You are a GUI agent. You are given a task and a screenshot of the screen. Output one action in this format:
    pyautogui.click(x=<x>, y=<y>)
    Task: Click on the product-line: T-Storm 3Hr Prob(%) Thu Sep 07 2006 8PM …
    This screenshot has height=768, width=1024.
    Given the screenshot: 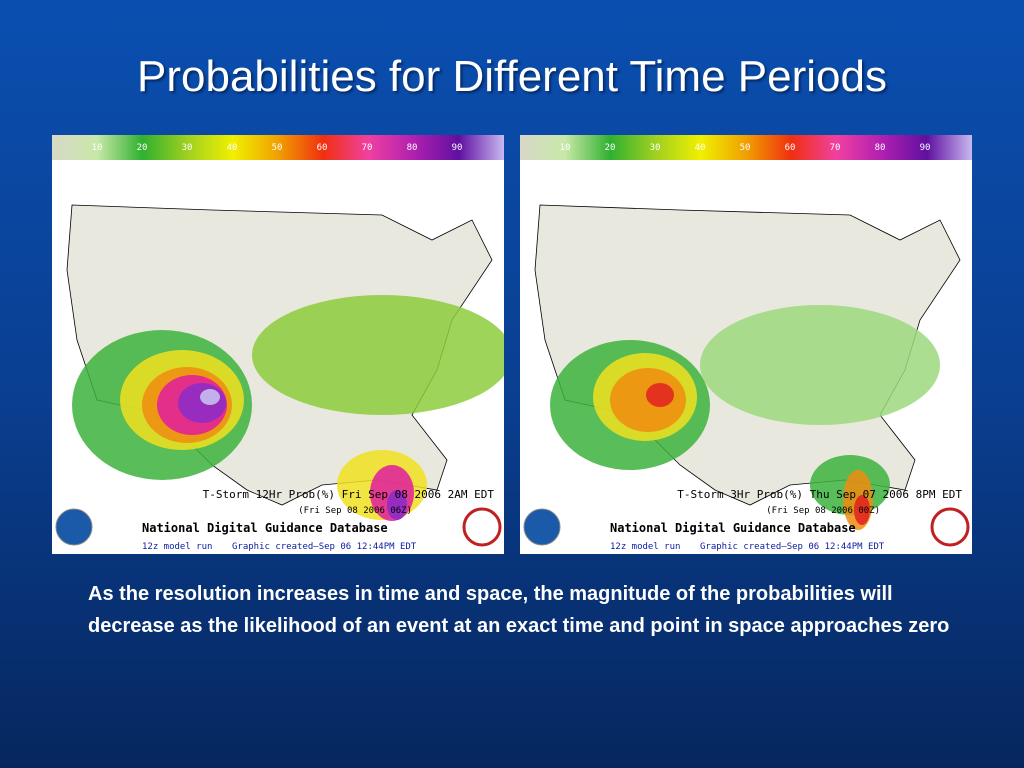 What is the action you would take?
    pyautogui.click(x=819, y=494)
    